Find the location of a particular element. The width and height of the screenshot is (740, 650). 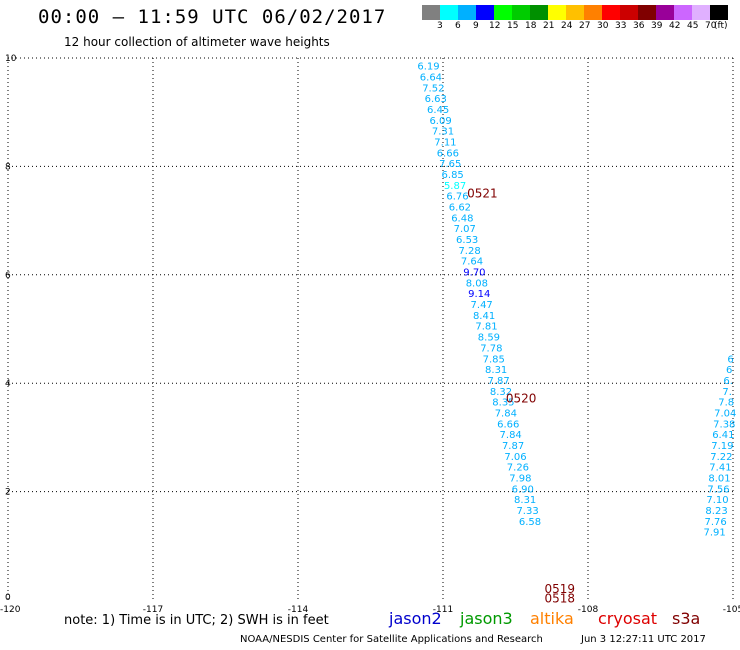

wave-height-point: 7.07 is located at coordinates (465, 229).